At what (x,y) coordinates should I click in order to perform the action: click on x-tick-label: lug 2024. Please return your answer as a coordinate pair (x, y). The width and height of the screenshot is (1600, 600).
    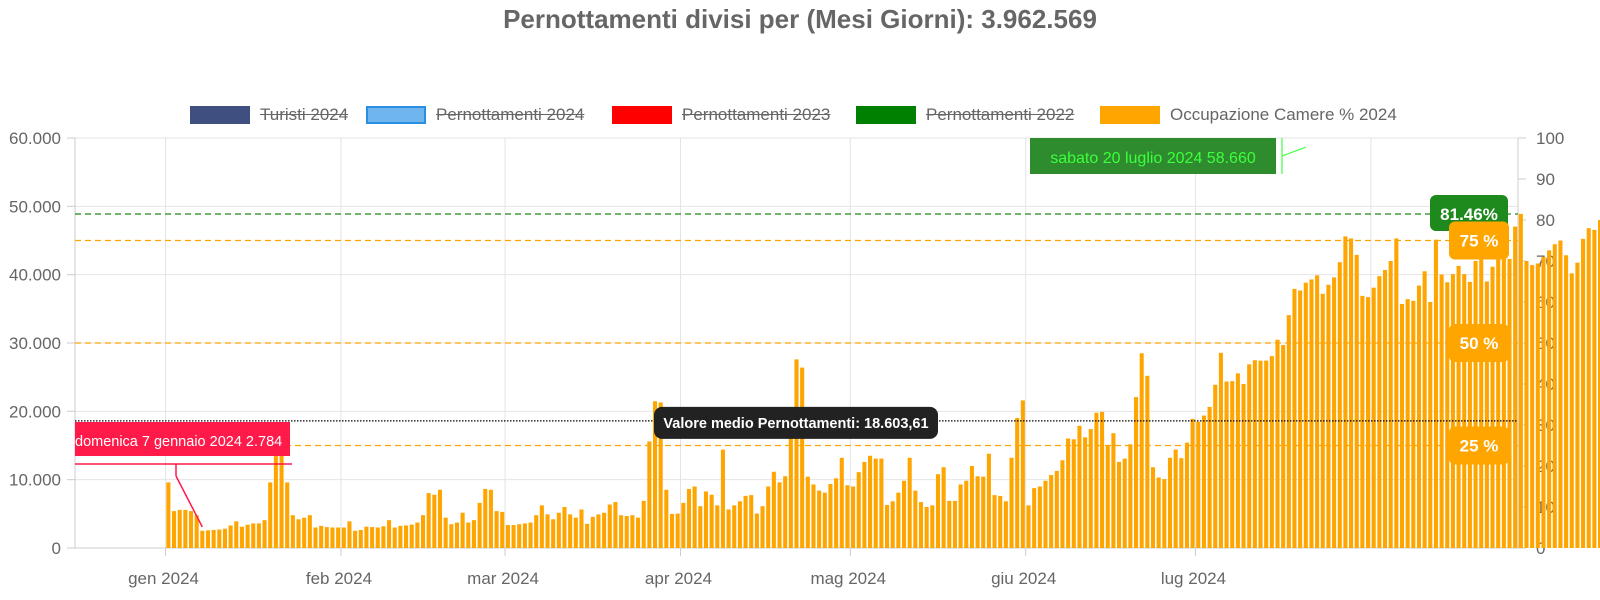
    Looking at the image, I should click on (1193, 578).